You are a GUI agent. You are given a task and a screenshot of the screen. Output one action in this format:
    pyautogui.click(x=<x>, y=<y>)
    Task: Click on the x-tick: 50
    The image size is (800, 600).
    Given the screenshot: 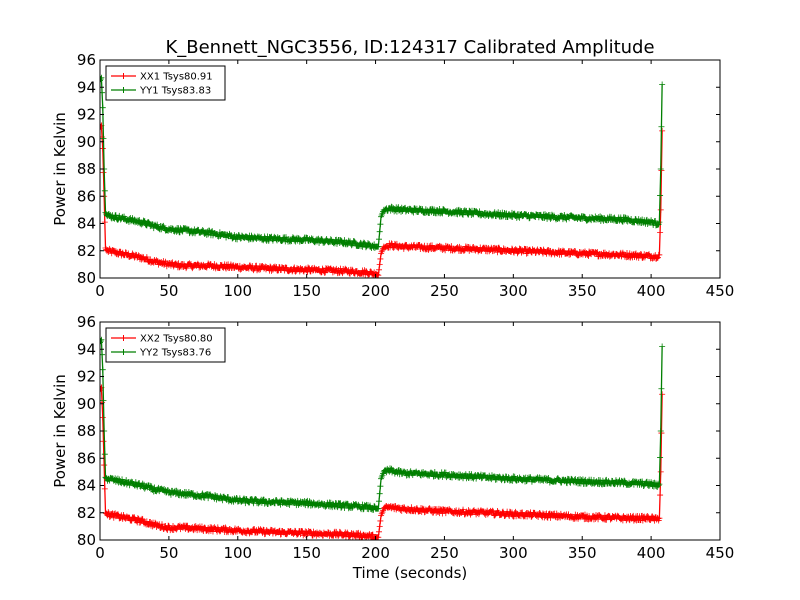 What is the action you would take?
    pyautogui.click(x=168, y=180)
    